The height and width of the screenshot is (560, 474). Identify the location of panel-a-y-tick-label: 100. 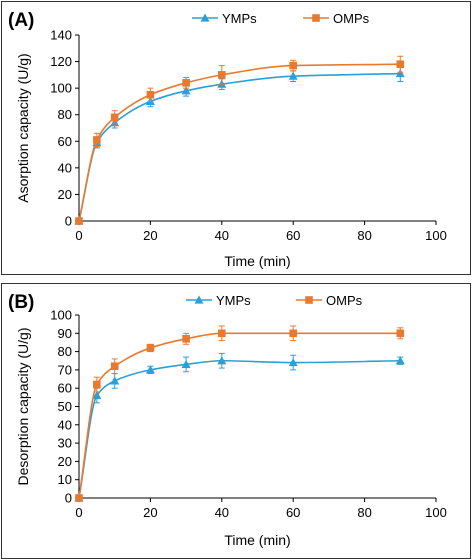
(61, 88).